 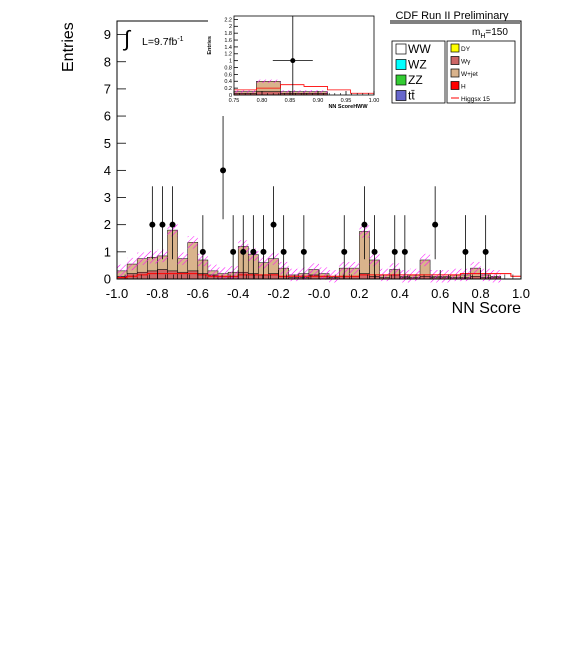 What do you see at coordinates (304, 97) in the screenshot?
I see `inset-x-ticks: 0.75 0.80 0.85 0.90 0.95 1.00` at bounding box center [304, 97].